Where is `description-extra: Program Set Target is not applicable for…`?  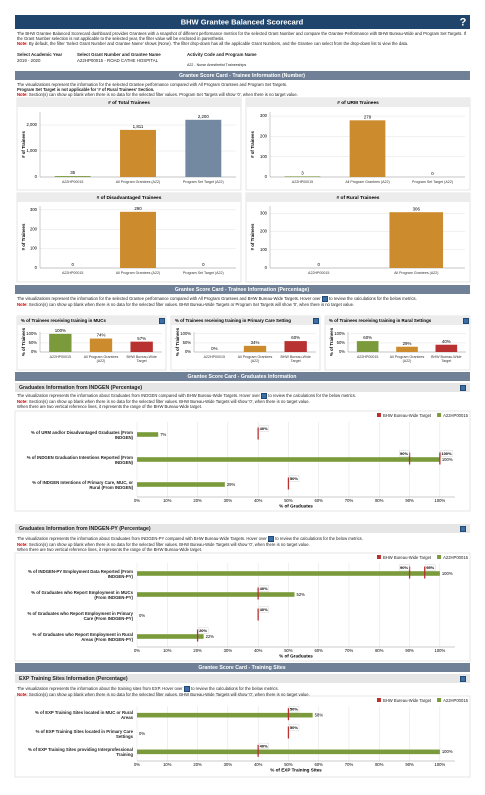
description-extra: Program Set Target is not applicable for… is located at coordinates (86, 90).